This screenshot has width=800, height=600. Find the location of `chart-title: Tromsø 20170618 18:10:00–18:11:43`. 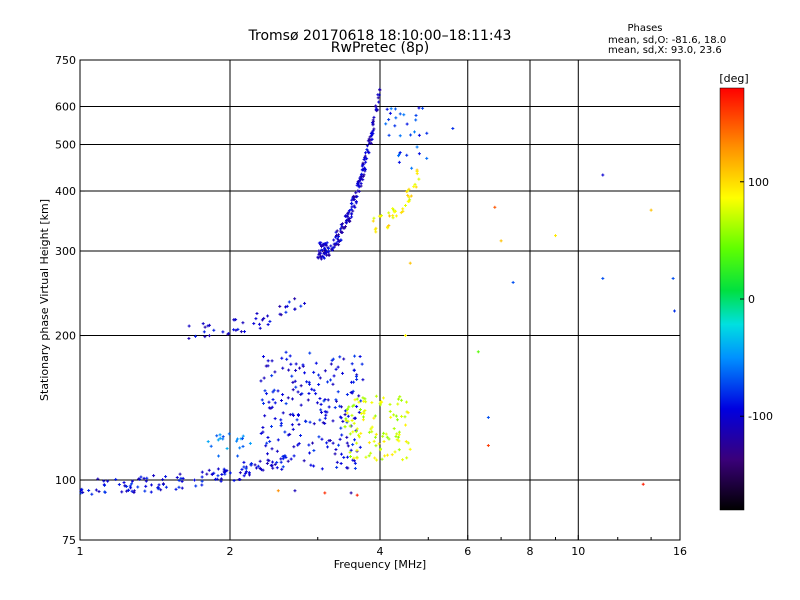

chart-title: Tromsø 20170618 18:10:00–18:11:43 is located at coordinates (380, 36).